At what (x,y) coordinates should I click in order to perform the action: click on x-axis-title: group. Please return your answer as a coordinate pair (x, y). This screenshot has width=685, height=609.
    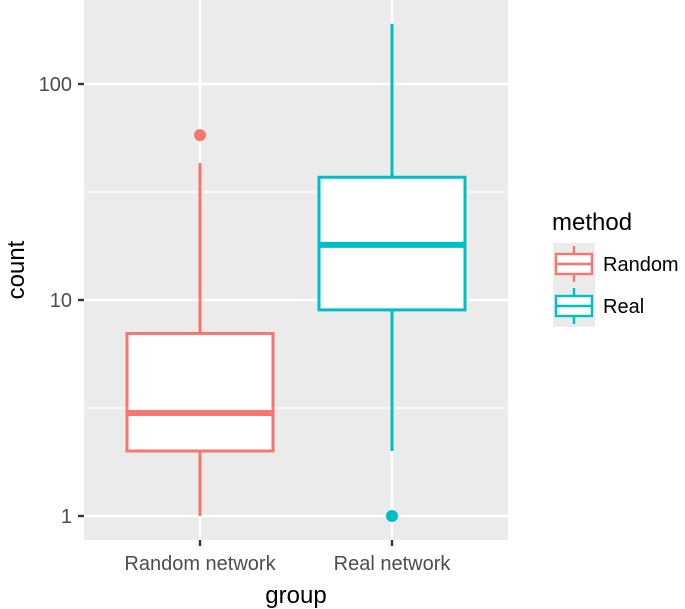
    Looking at the image, I should click on (295, 595).